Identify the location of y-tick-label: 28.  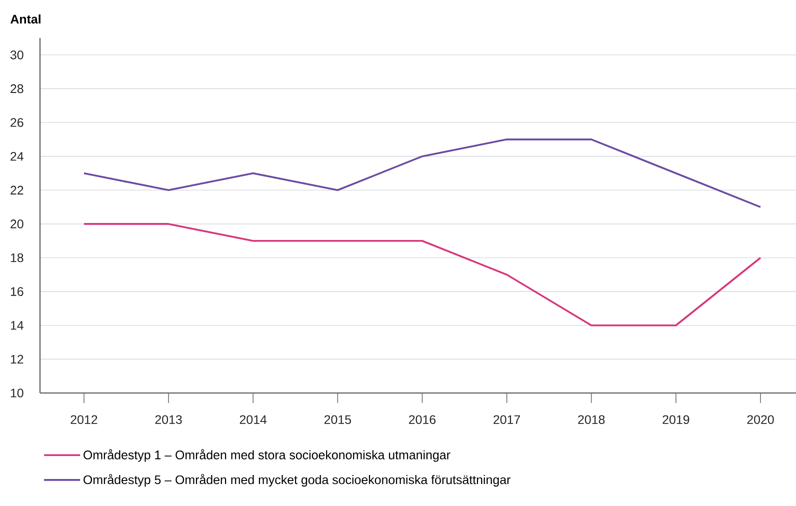
(17, 89).